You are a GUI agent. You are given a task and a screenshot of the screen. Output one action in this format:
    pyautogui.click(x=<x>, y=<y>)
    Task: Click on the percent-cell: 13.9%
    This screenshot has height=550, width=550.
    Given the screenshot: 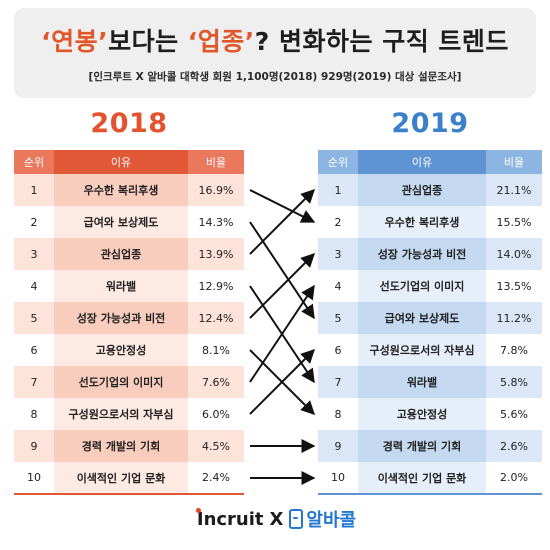 What is the action you would take?
    pyautogui.click(x=216, y=254)
    